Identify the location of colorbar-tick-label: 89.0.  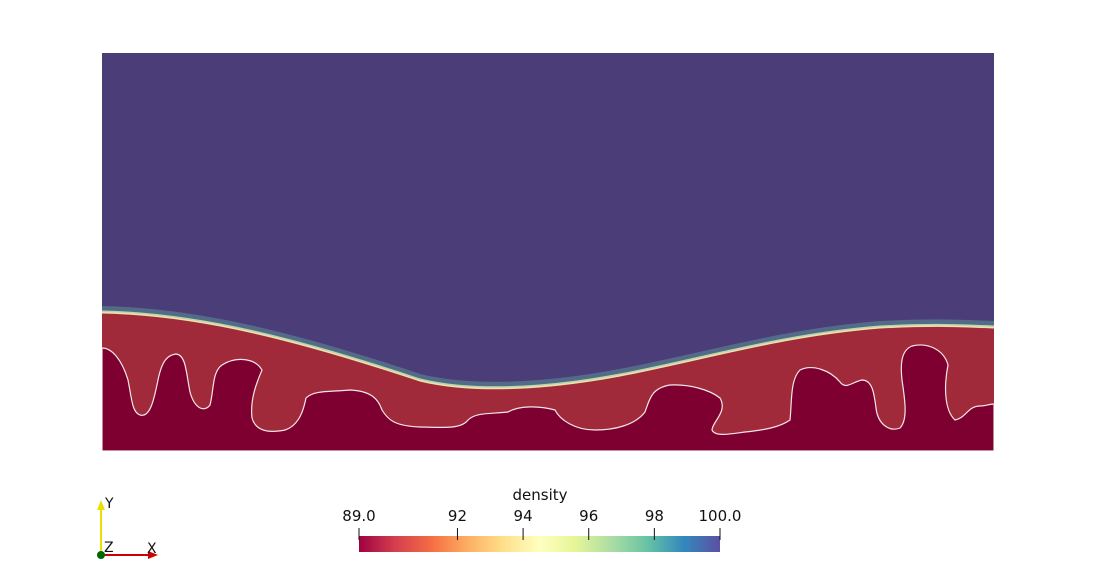
(359, 516).